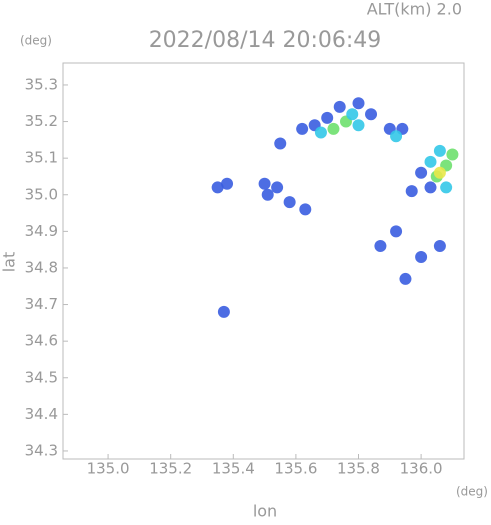 The height and width of the screenshot is (525, 491). I want to click on y-tick-label: 35.2, so click(41, 121).